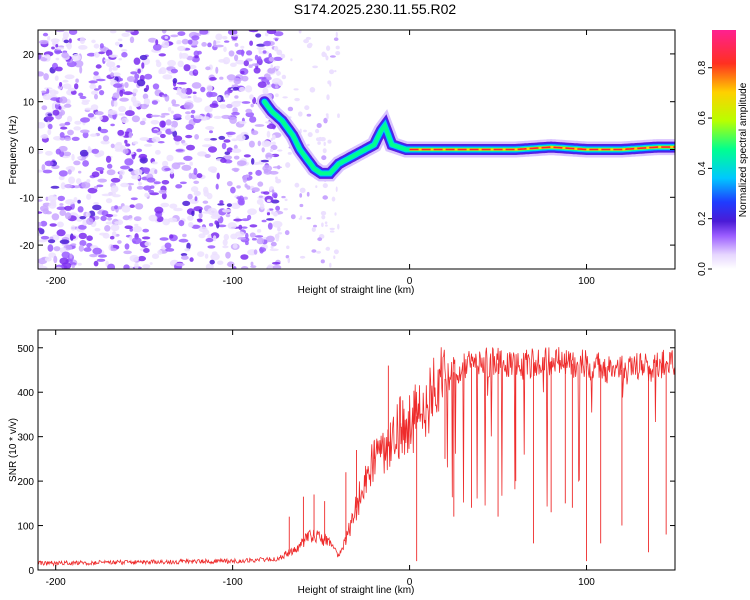 Image resolution: width=750 pixels, height=600 pixels. Describe the element at coordinates (29, 55) in the screenshot. I see `y-tick-label: 20` at that location.